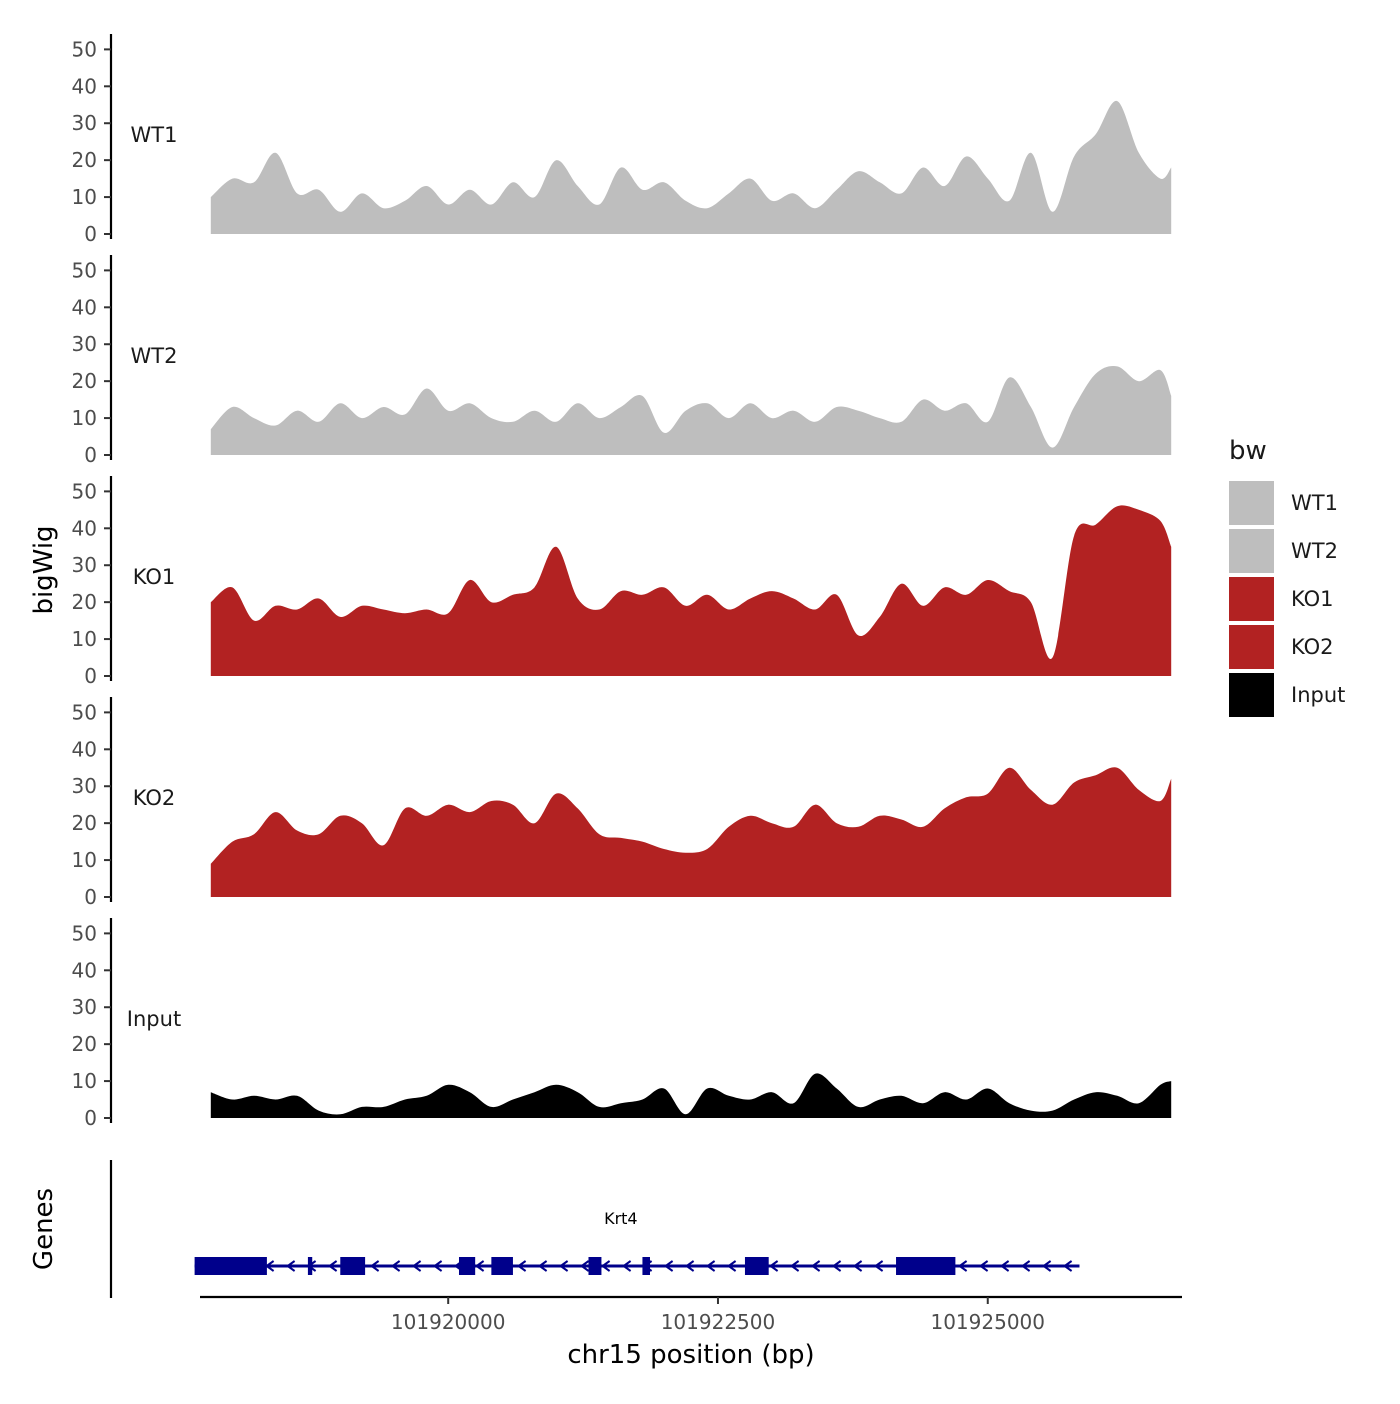 The width and height of the screenshot is (1400, 1404). Describe the element at coordinates (1248, 451) in the screenshot. I see `legend-title: bw` at that location.